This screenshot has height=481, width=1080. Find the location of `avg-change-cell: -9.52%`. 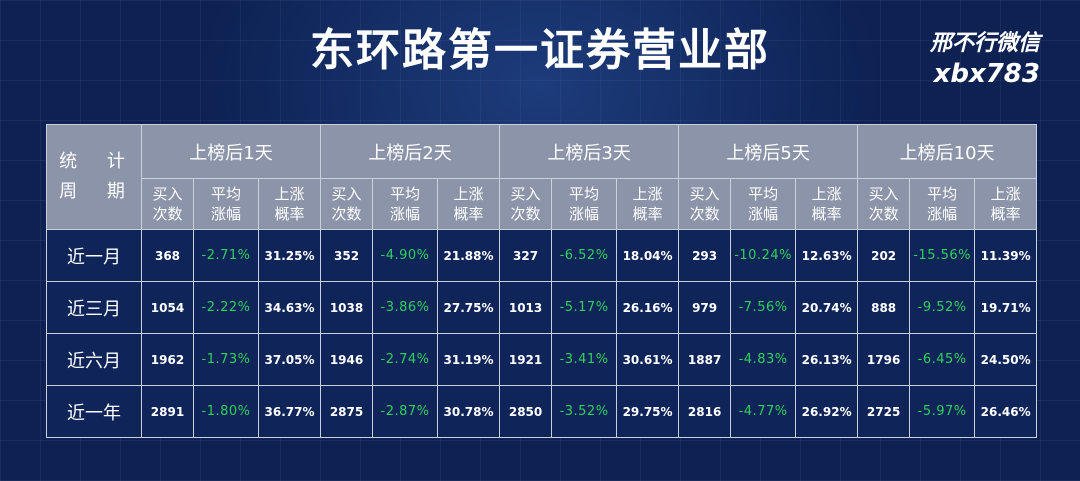

avg-change-cell: -9.52% is located at coordinates (942, 307).